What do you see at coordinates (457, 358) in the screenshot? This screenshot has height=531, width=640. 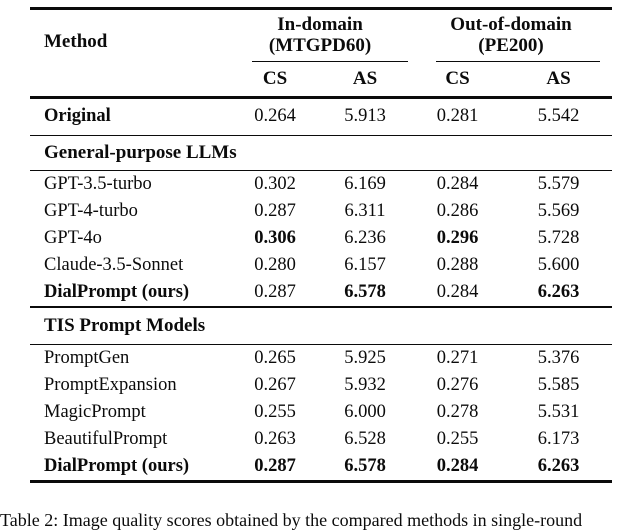 I see `cs-outdomain-value: 0.271` at bounding box center [457, 358].